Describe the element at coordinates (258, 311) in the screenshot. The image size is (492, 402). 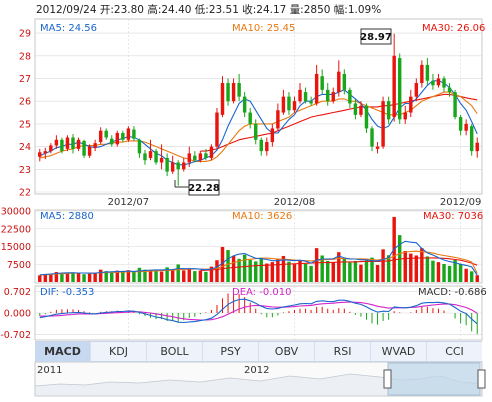
I see `macd-dif-line` at that location.